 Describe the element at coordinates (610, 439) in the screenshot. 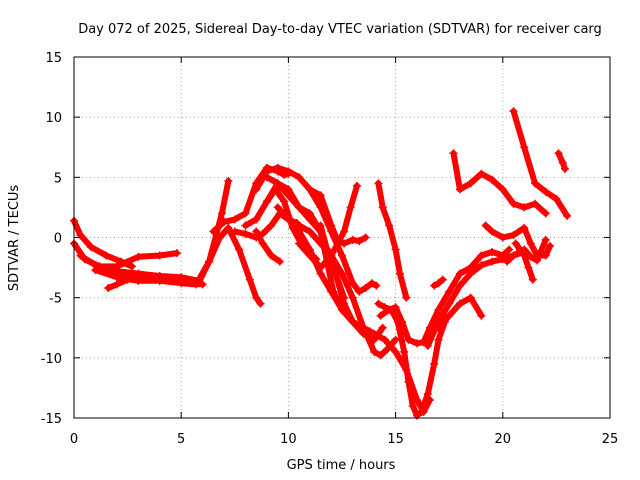

I see `x-tick-label: 25` at that location.